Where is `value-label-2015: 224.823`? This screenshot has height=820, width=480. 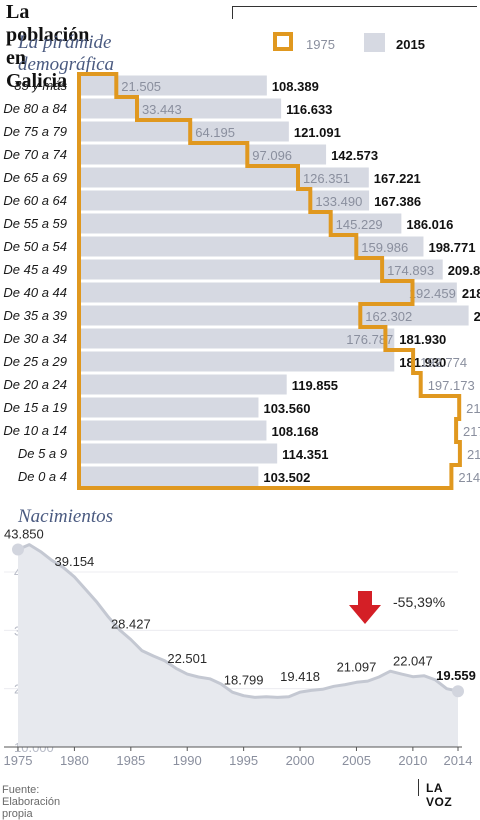 value-label-2015: 224.823 is located at coordinates (477, 316).